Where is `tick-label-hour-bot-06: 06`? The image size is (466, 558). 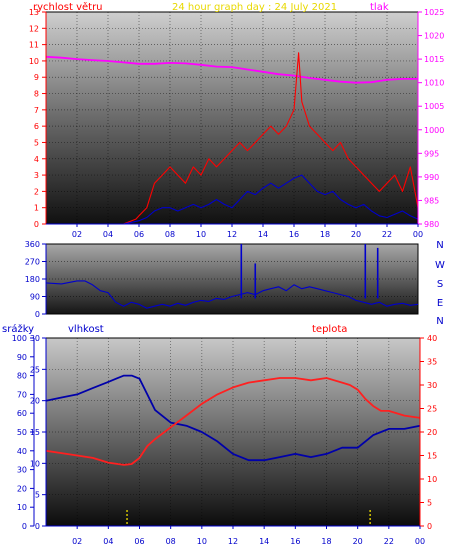
tick-label-hour-bot-06: 06 is located at coordinates (139, 541).